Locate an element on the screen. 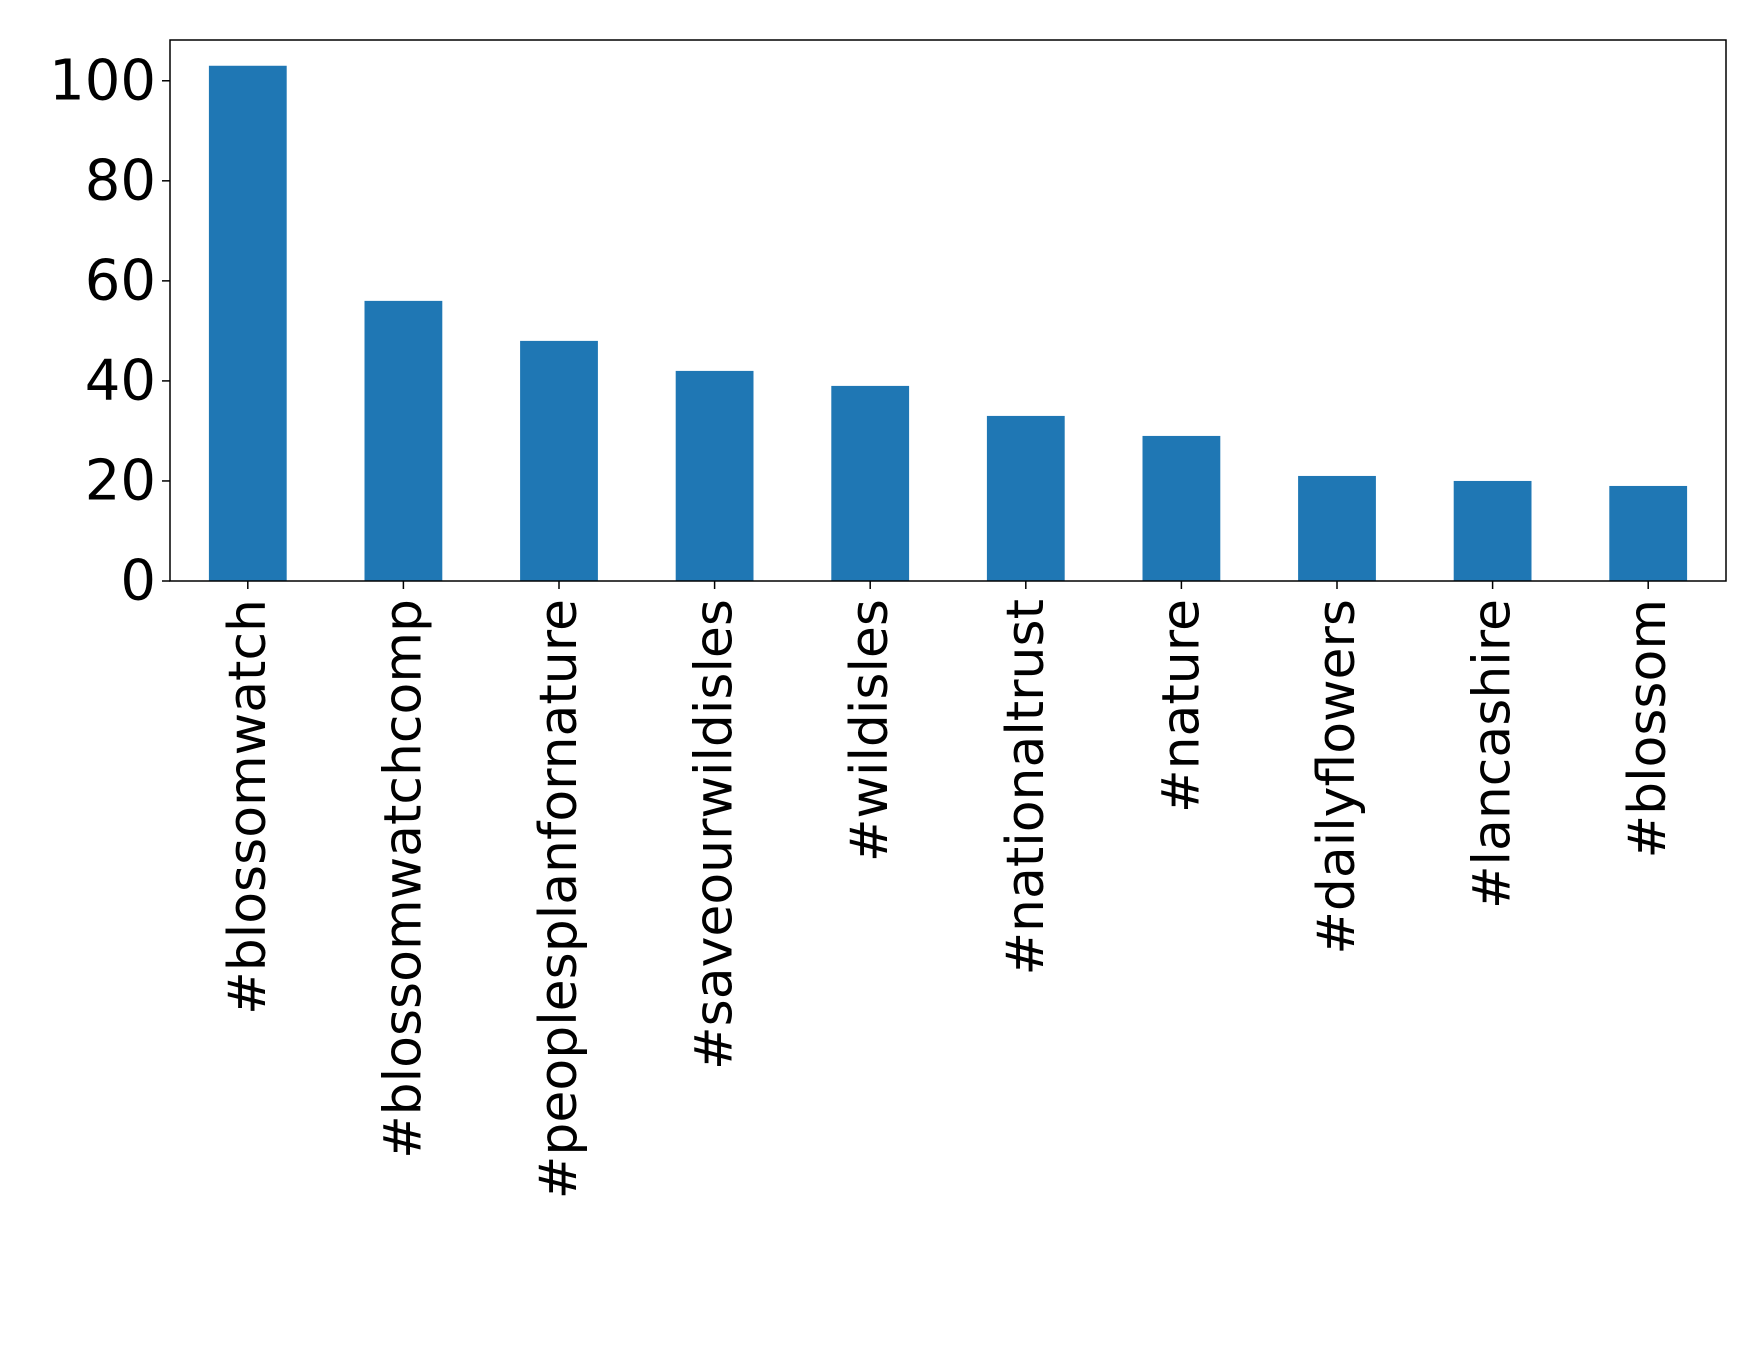 This screenshot has height=1349, width=1758. x-tick-label: #dailyflowers is located at coordinates (1337, 777).